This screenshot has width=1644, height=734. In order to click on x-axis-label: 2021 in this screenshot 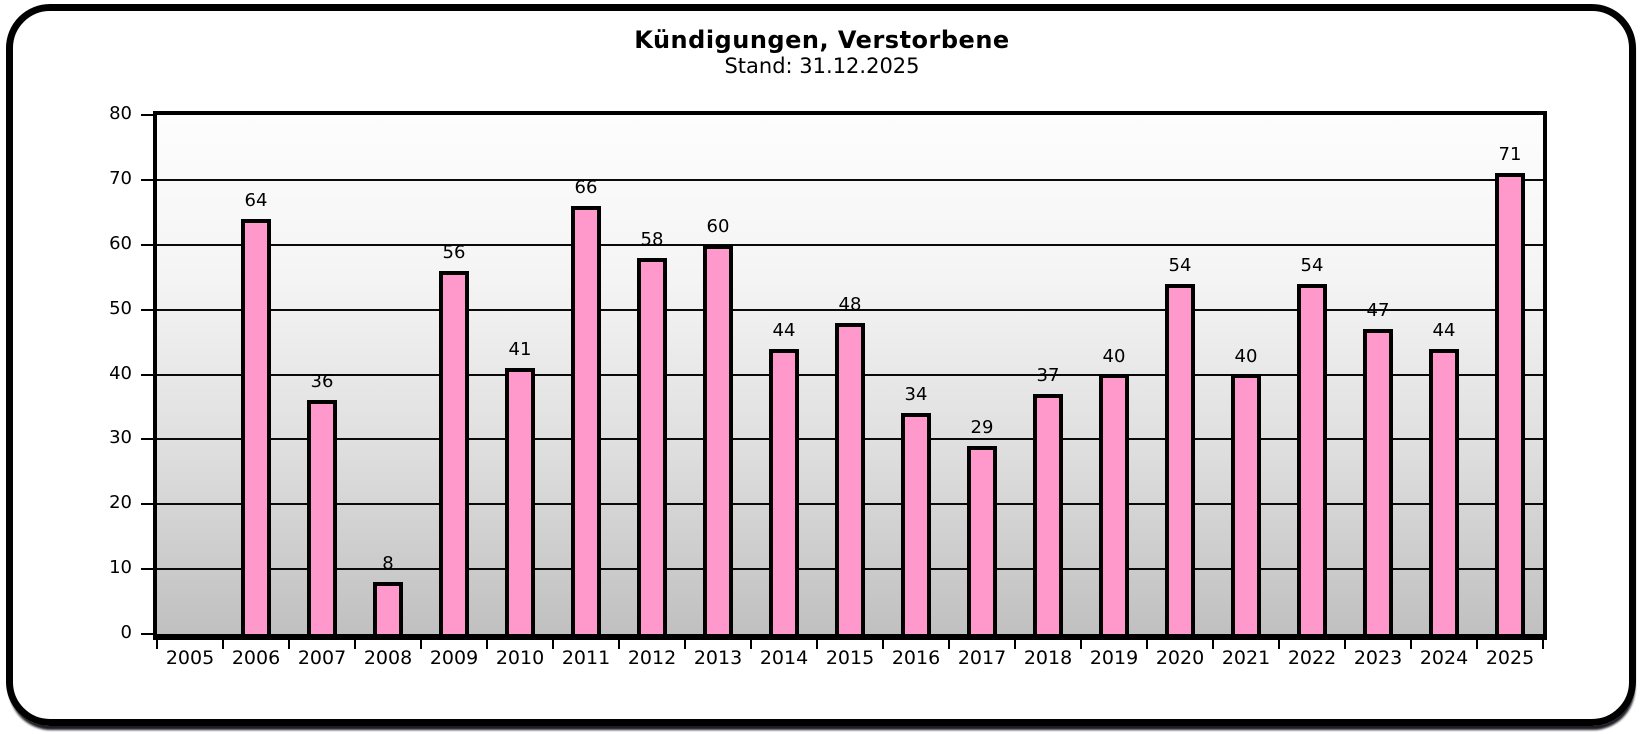, I will do `click(1246, 658)`.